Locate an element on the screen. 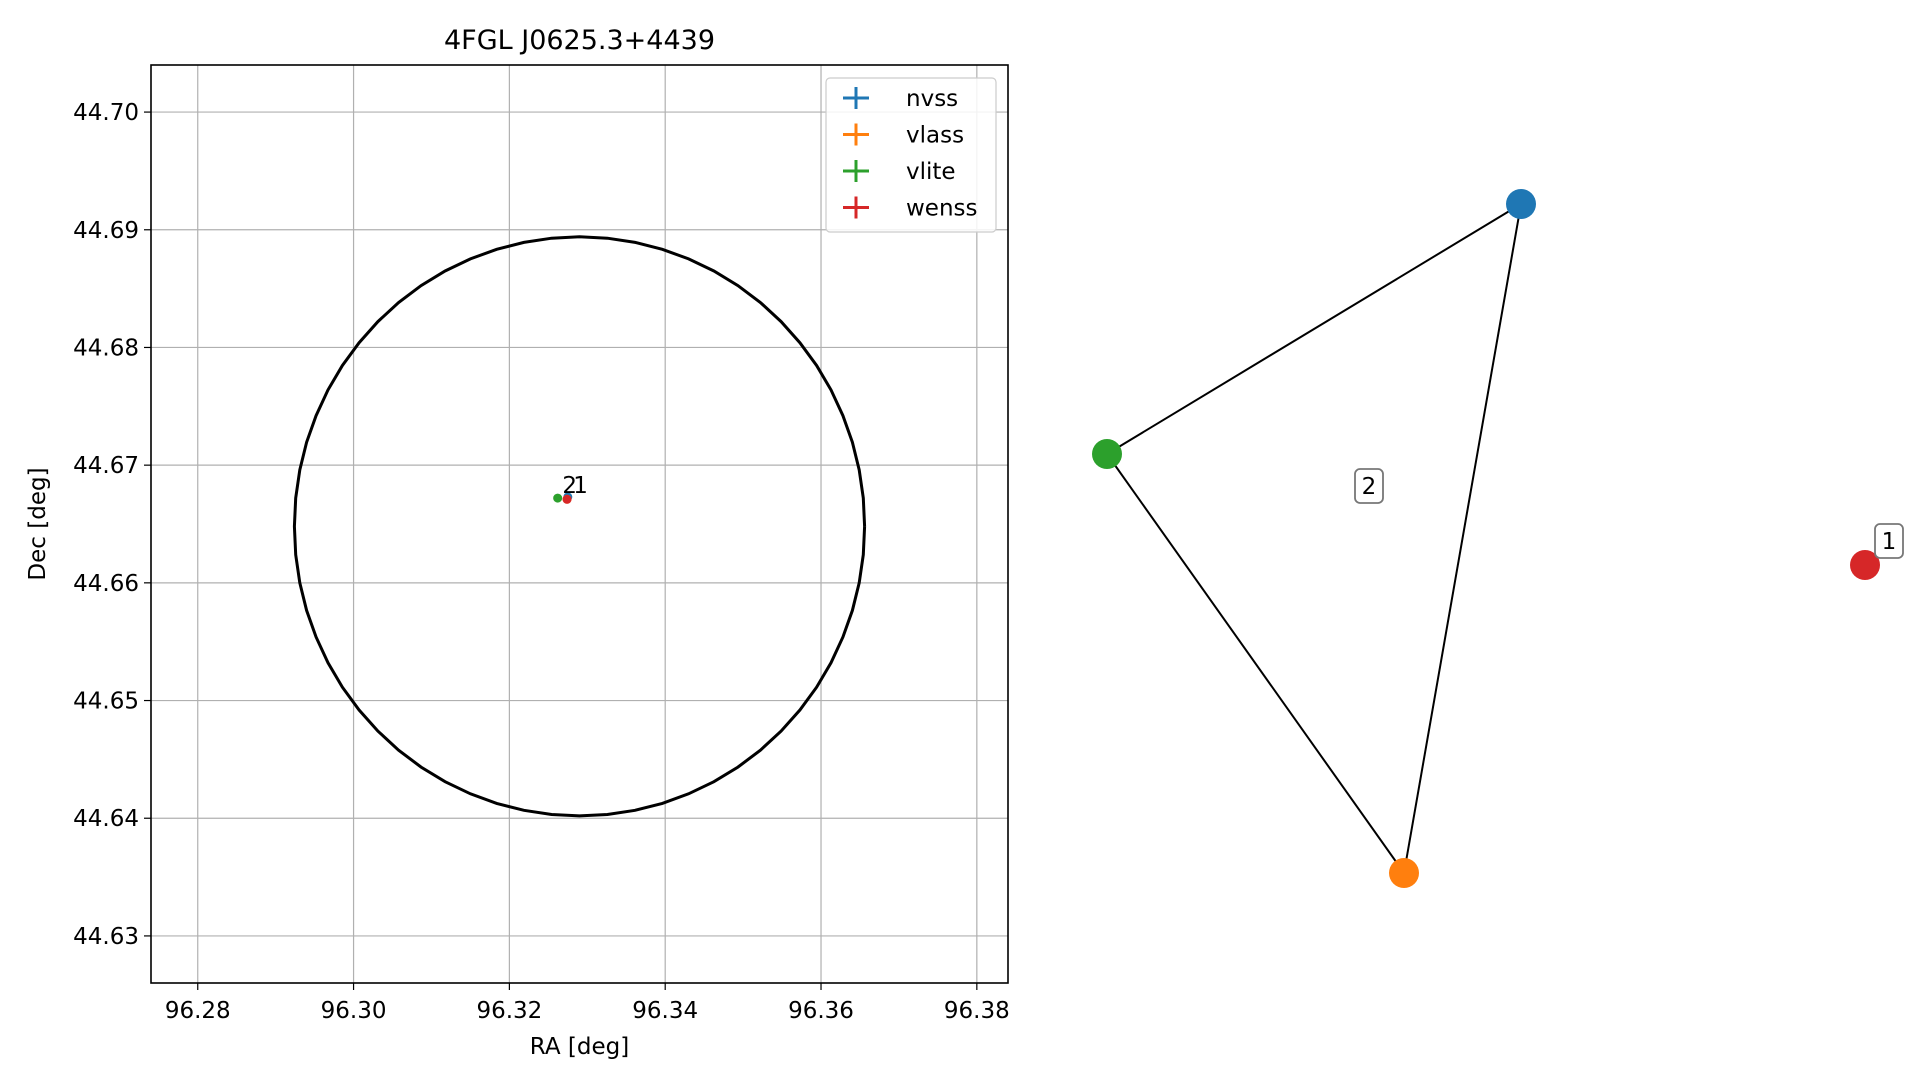 The height and width of the screenshot is (1080, 1919). group-label-2: 2 is located at coordinates (1369, 486).